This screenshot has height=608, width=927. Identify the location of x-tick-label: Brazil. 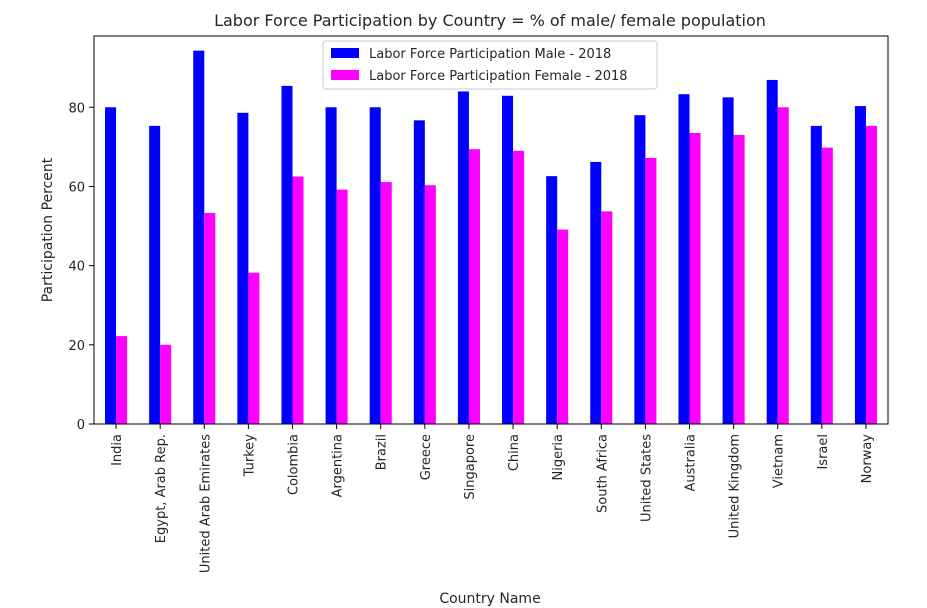
(382, 452).